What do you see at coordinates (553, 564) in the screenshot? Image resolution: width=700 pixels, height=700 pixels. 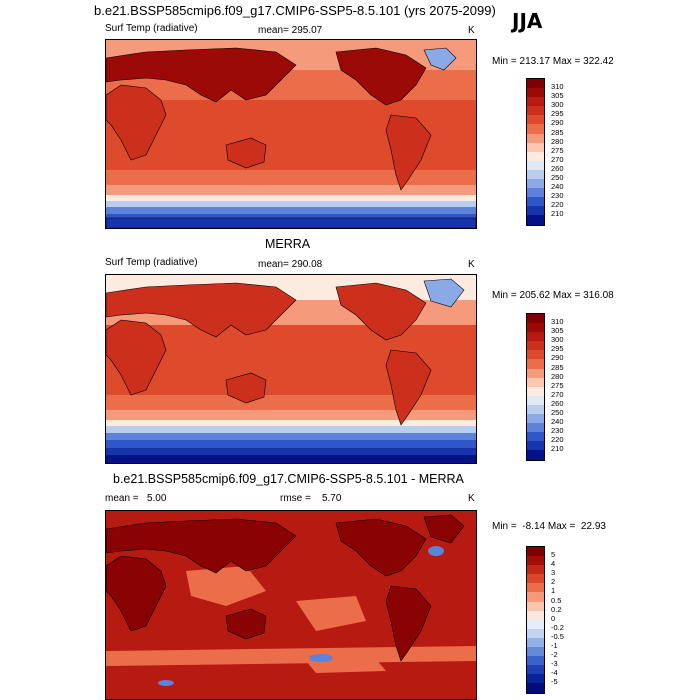 I see `tick-label: 4` at bounding box center [553, 564].